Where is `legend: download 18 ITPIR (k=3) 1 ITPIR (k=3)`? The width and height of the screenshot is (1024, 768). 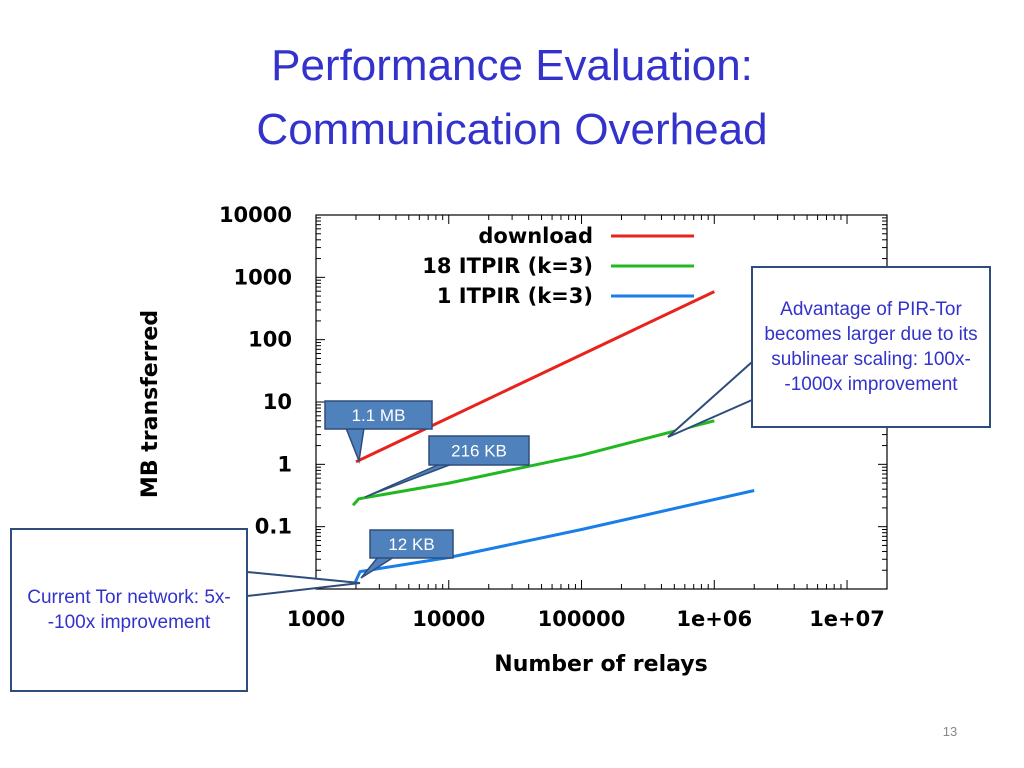 legend: download 18 ITPIR (k=3) 1 ITPIR (k=3) is located at coordinates (558, 266).